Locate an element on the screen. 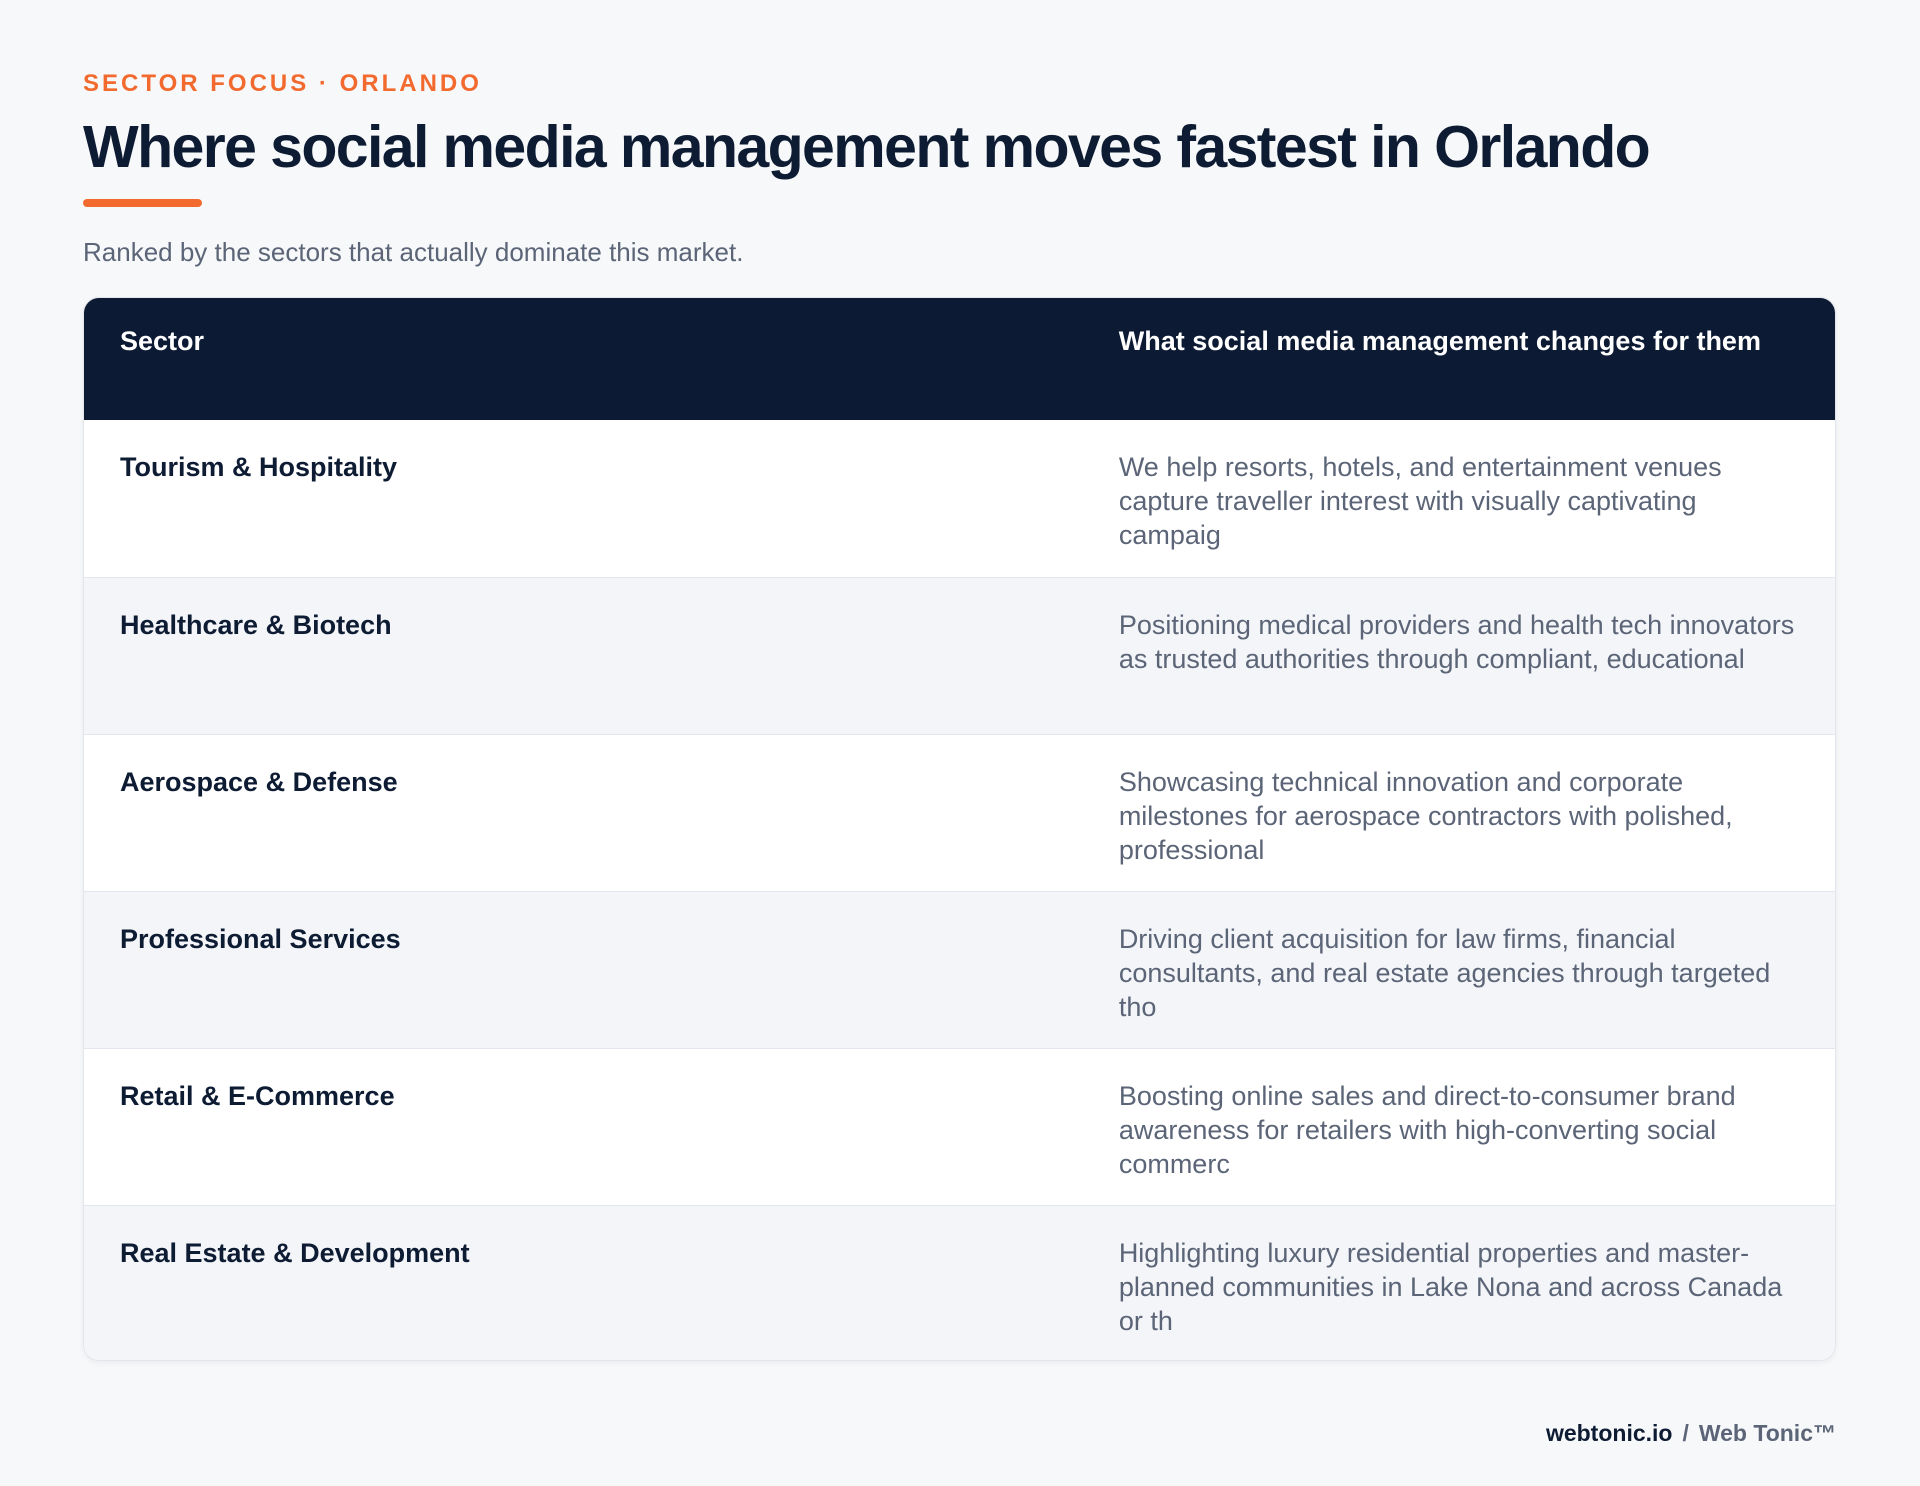 Image resolution: width=1920 pixels, height=1486 pixels. sector-cell: Professional Services is located at coordinates (260, 939).